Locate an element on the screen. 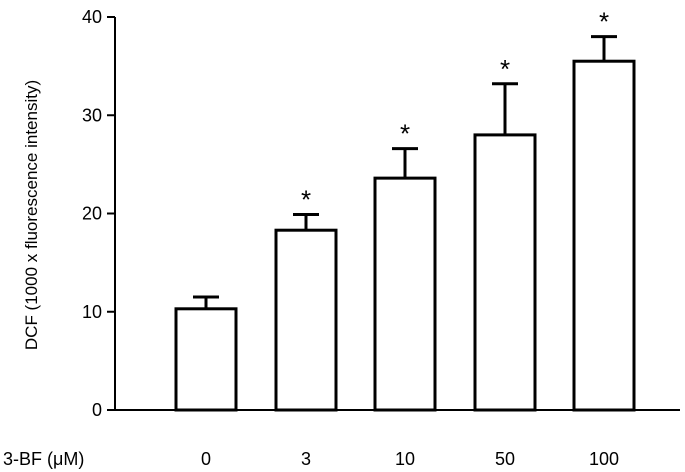 The width and height of the screenshot is (685, 472). x-tick-label: 100 is located at coordinates (604, 459).